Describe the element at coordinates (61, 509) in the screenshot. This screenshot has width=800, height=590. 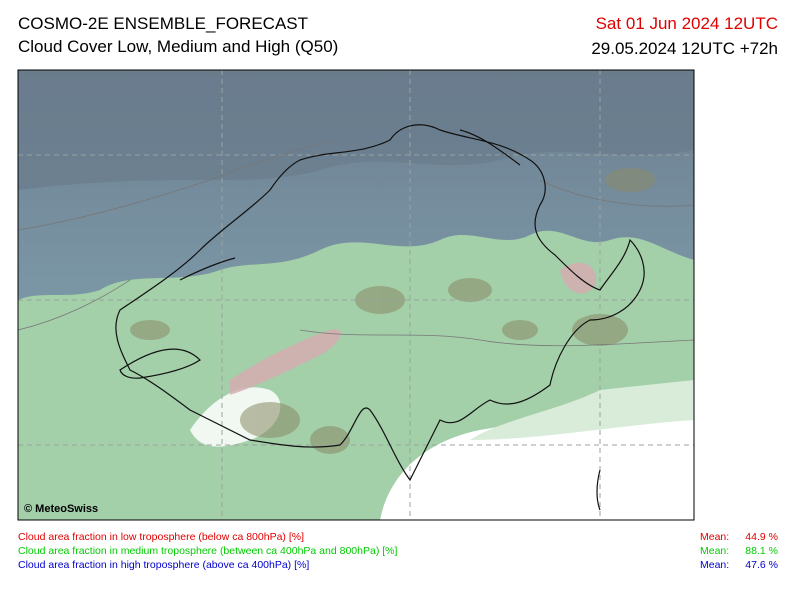
I see `credit: © MeteoSwiss` at that location.